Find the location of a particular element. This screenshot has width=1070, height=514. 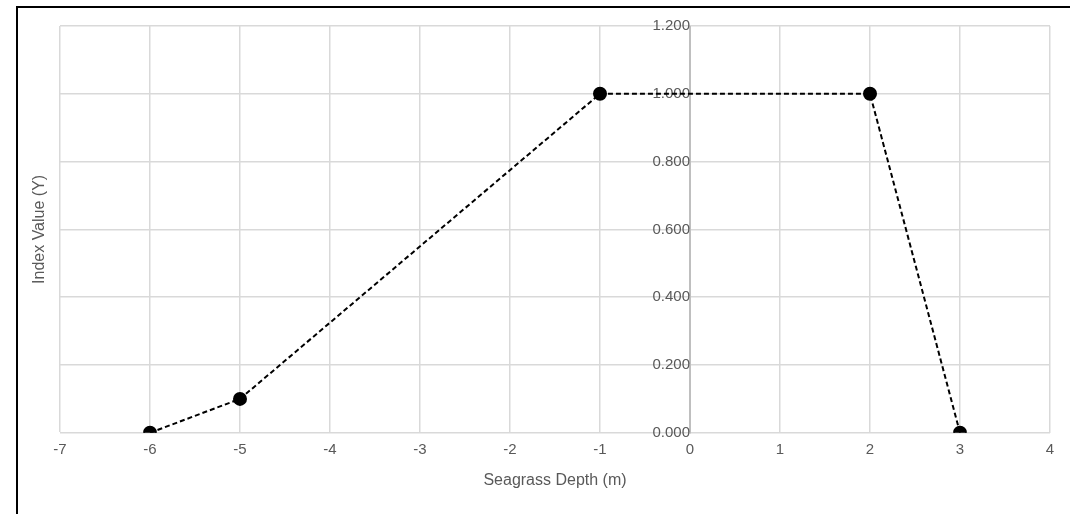

x-tick-label: 4 is located at coordinates (1050, 448).